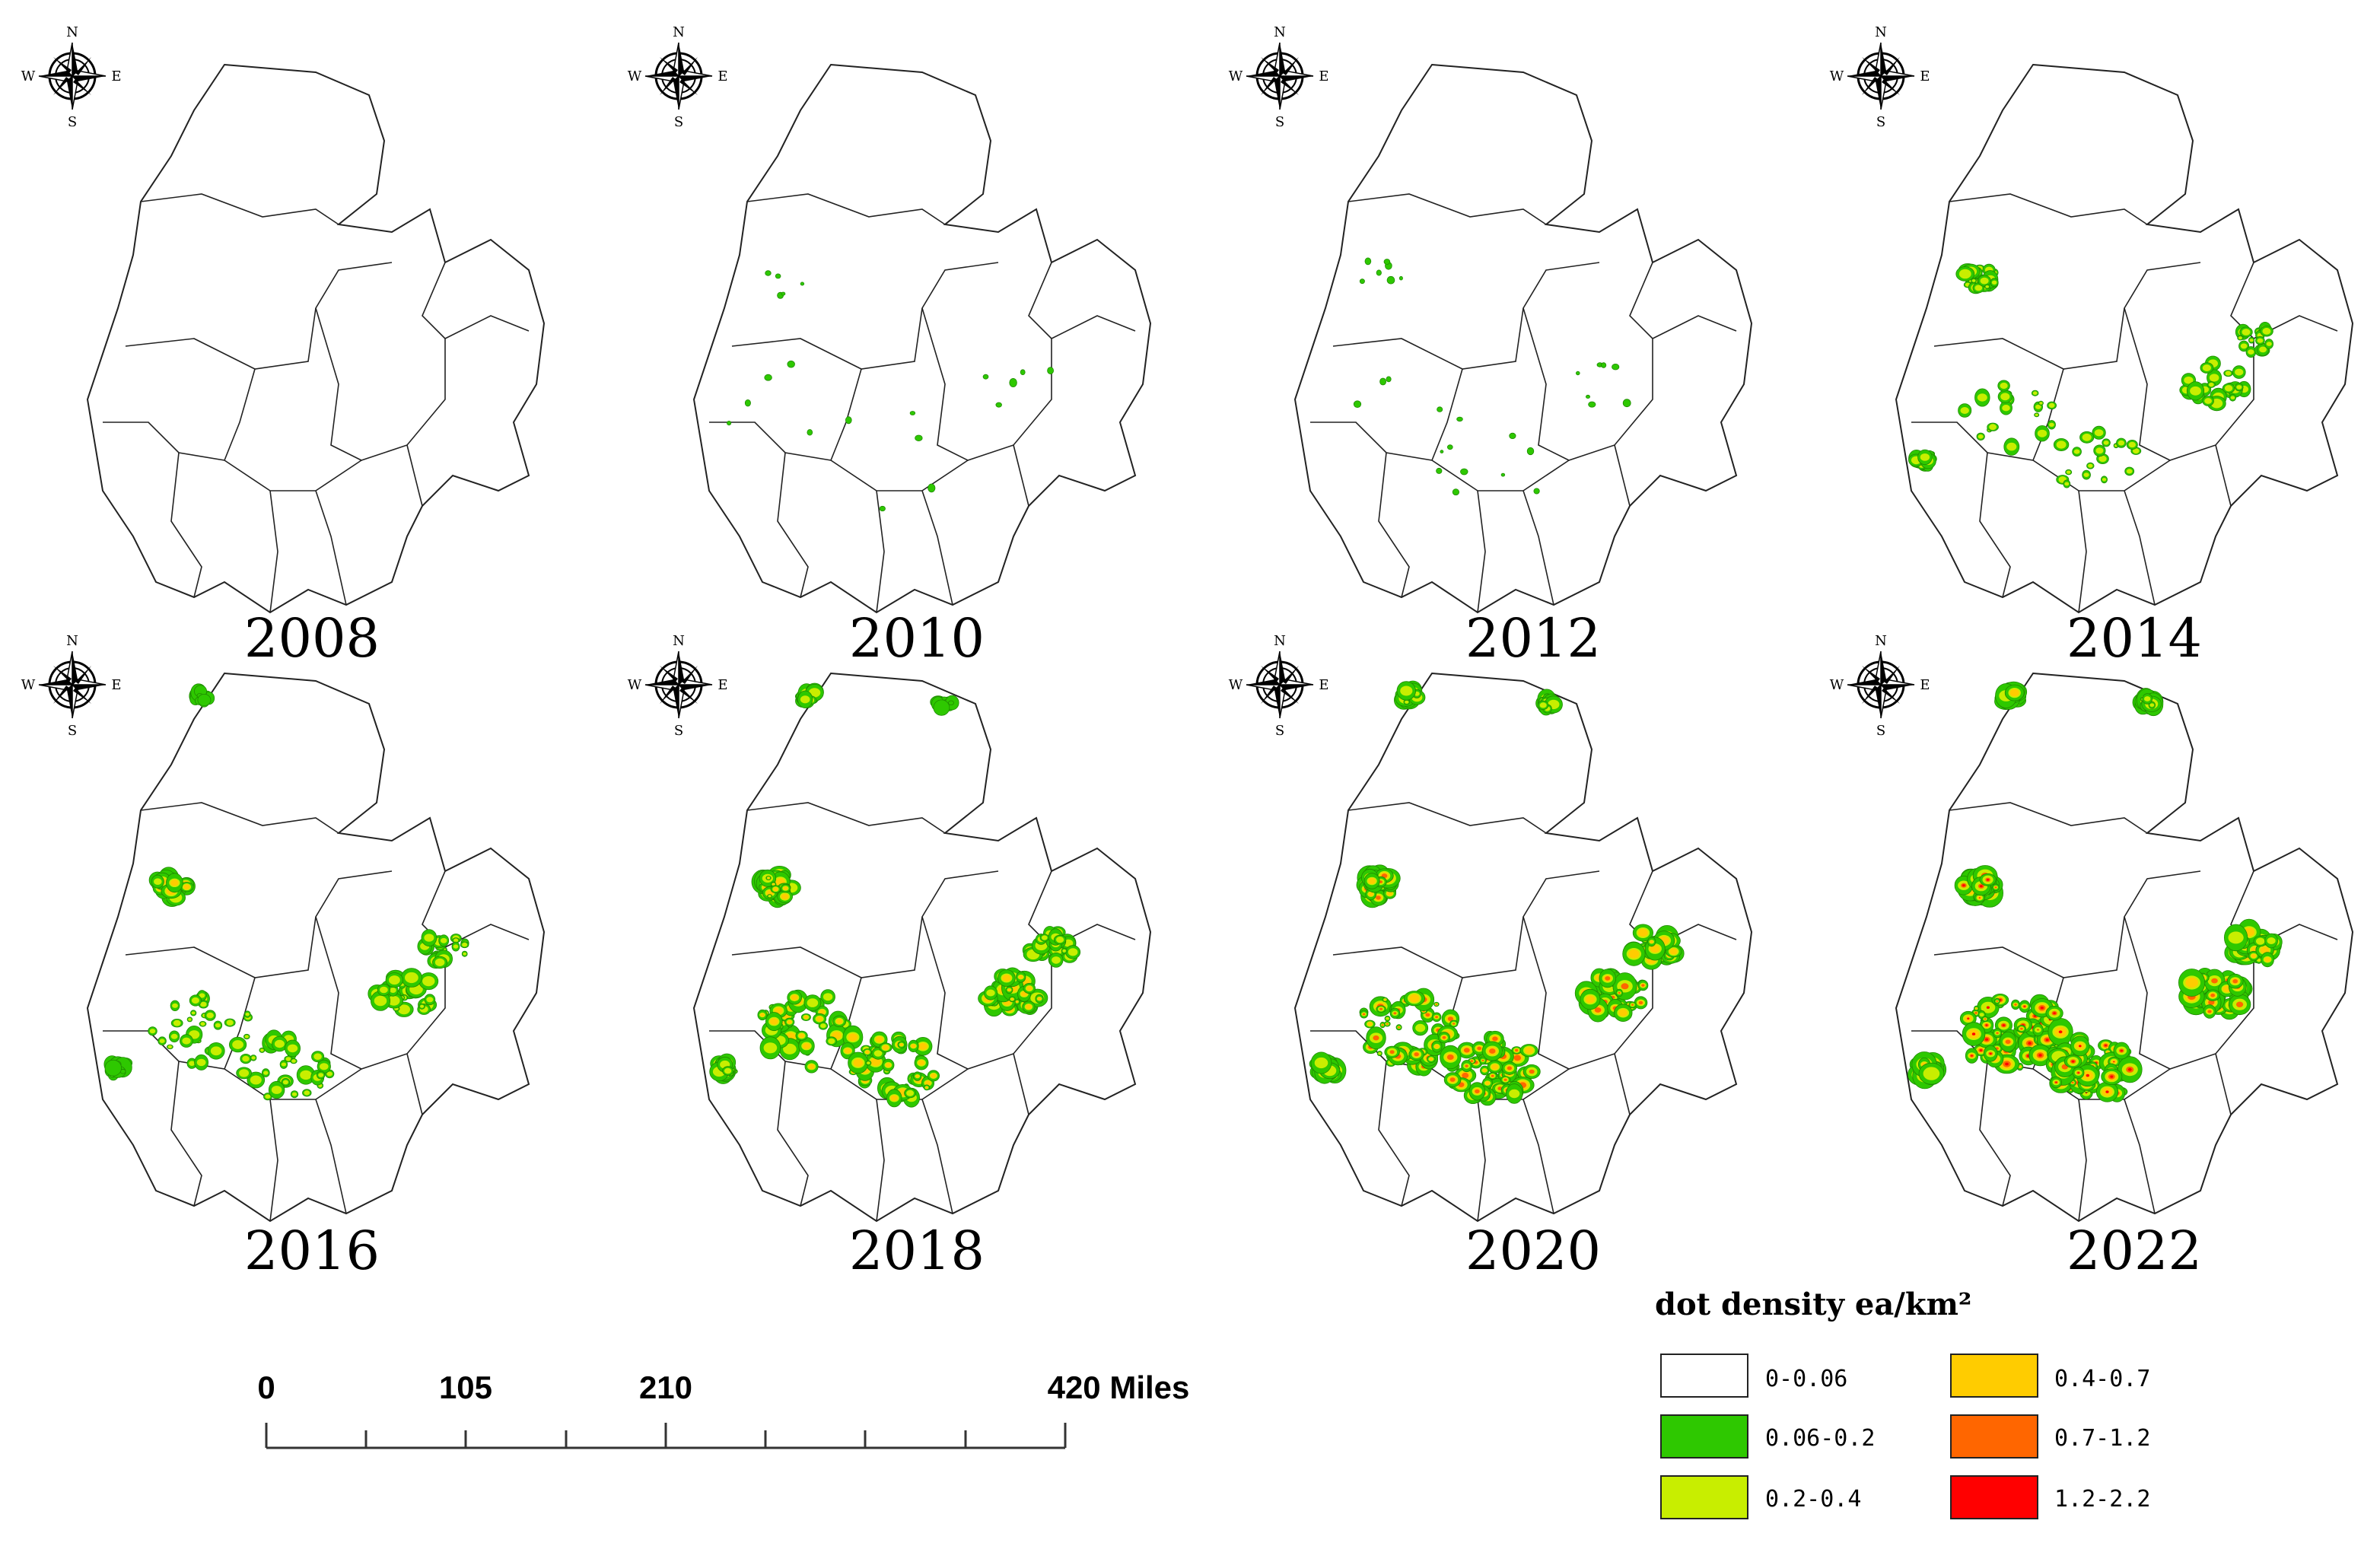 This screenshot has height=1546, width=2380. Describe the element at coordinates (1813, 1304) in the screenshot. I see `legend-title: dot density ea/km²` at that location.